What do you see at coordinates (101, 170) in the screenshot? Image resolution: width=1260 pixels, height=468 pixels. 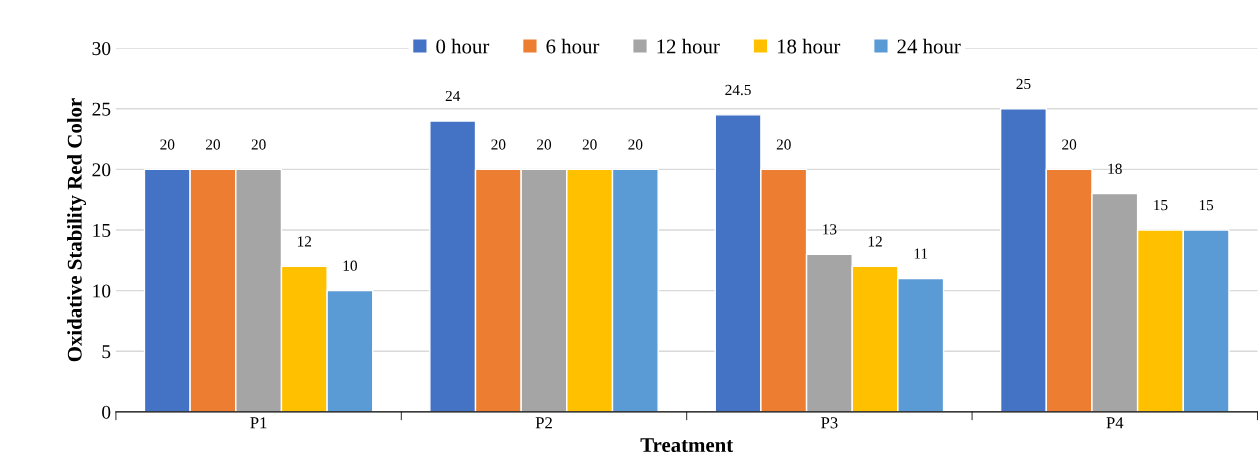 I see `y-tick-label: 20` at bounding box center [101, 170].